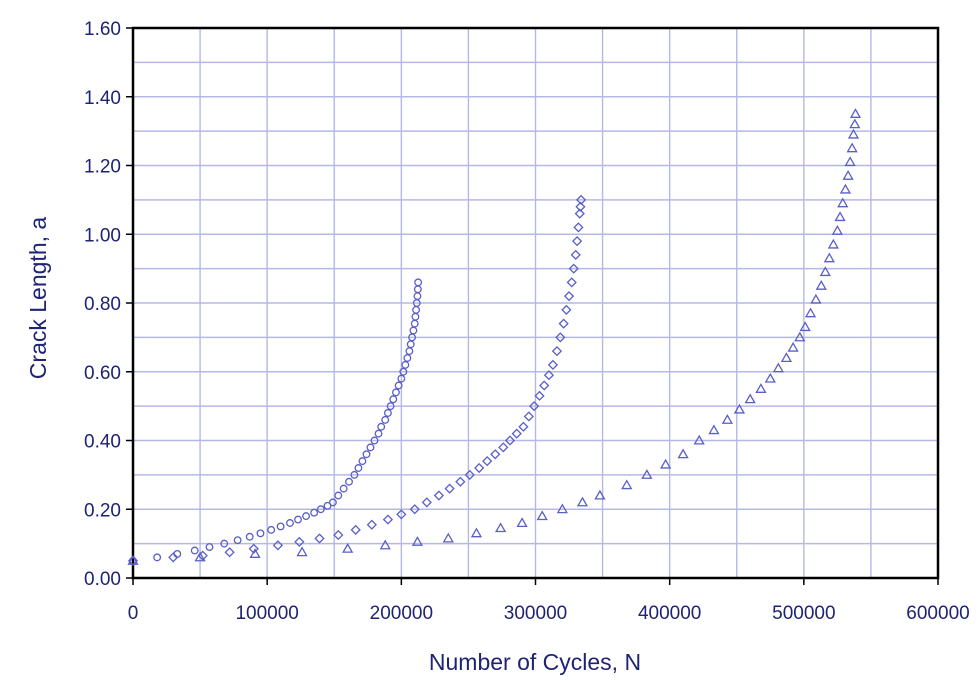  I want to click on x-tick-label: 400000, so click(669, 613).